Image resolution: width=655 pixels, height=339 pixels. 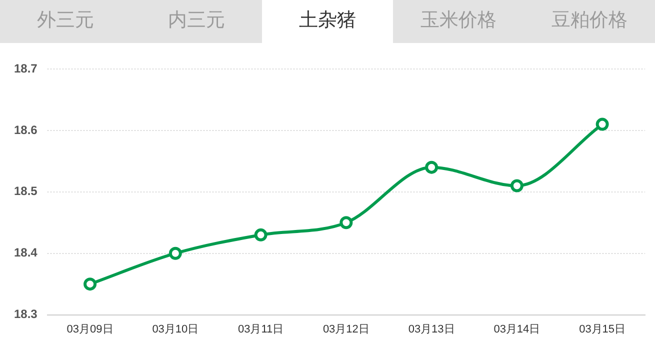 What do you see at coordinates (26, 68) in the screenshot?
I see `y-tick-label: 18.7` at bounding box center [26, 68].